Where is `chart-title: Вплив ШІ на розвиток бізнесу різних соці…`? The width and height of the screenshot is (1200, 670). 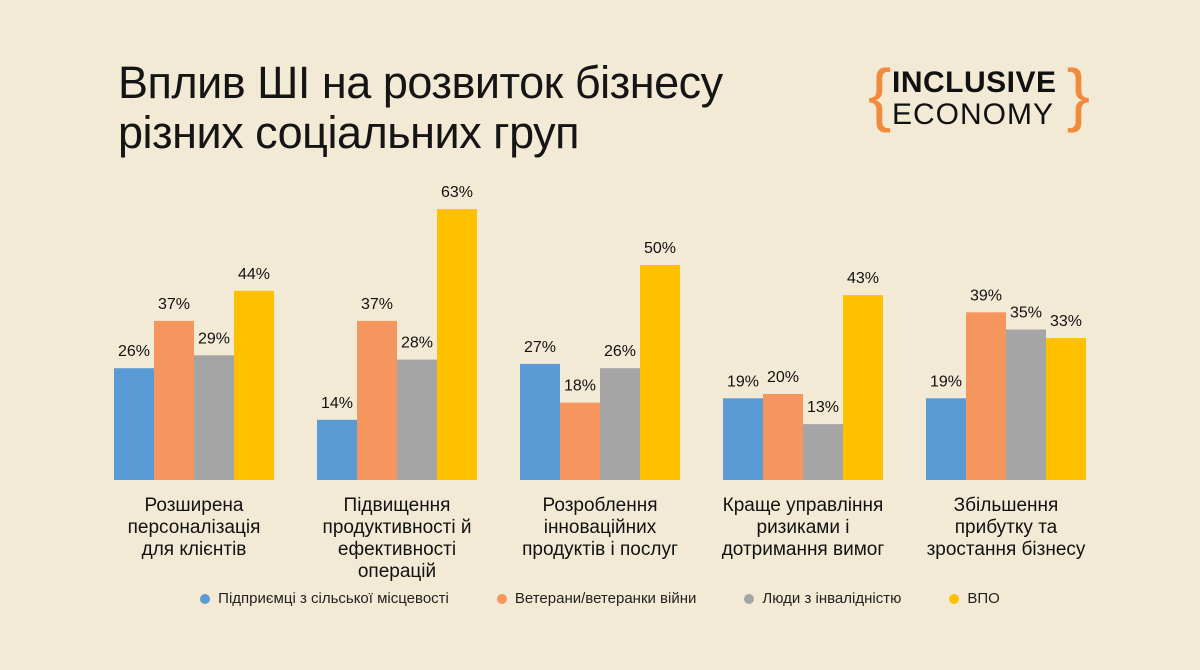 chart-title: Вплив ШІ на розвиток бізнесу різних соці… is located at coordinates (420, 108).